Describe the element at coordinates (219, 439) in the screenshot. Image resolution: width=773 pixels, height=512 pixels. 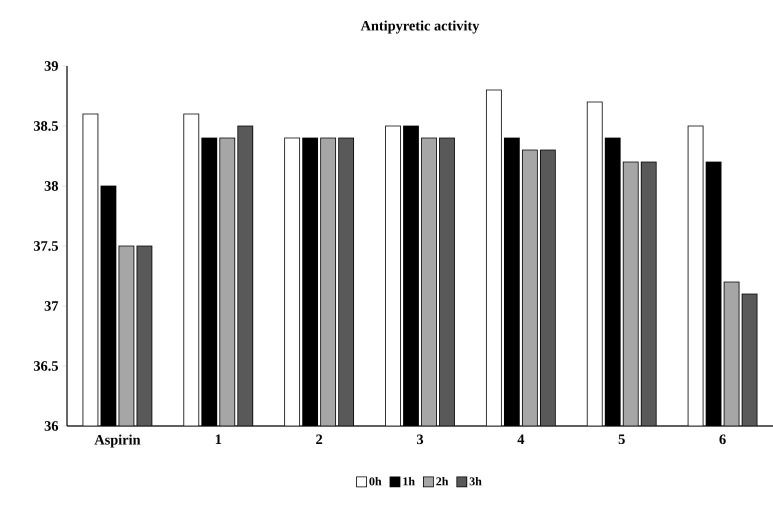
I see `x-tick-label: 1` at that location.